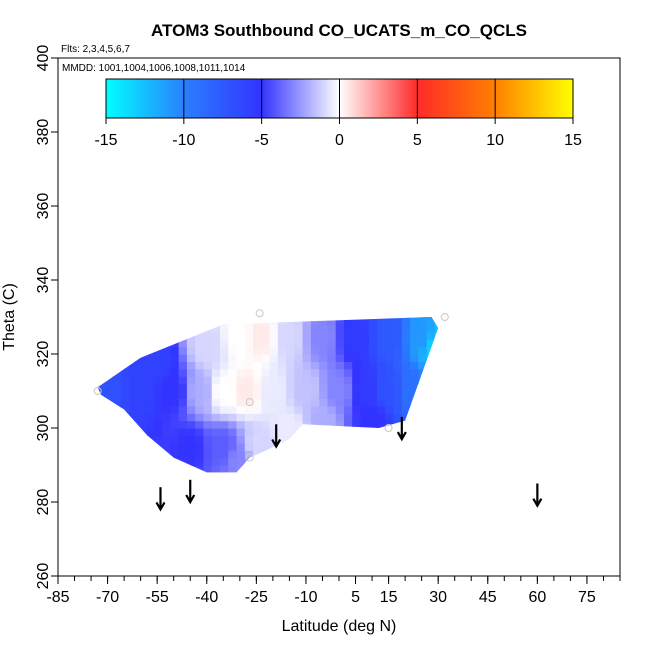  Describe the element at coordinates (107, 597) in the screenshot. I see `x-tick-label: -70` at that location.